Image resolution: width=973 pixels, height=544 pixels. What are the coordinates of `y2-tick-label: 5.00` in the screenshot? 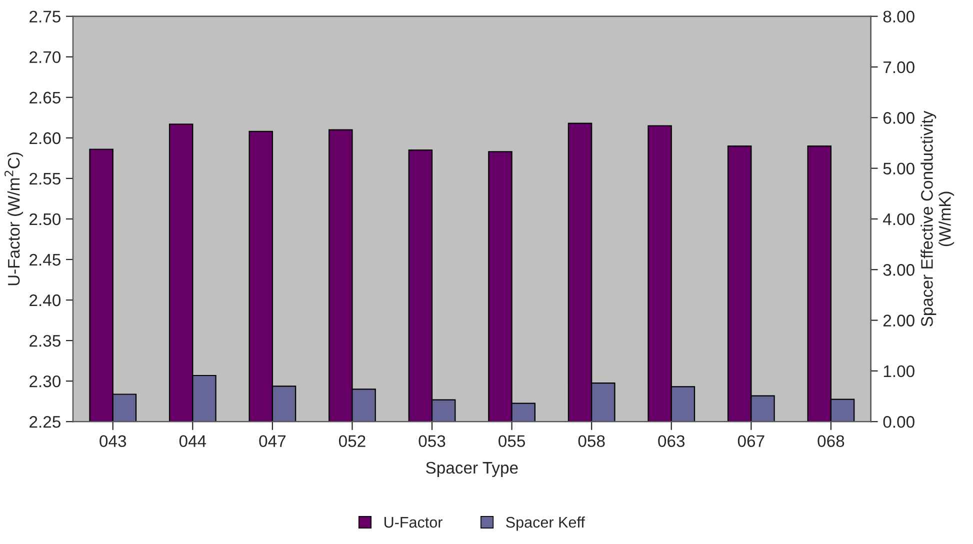 It's located at (898, 168).